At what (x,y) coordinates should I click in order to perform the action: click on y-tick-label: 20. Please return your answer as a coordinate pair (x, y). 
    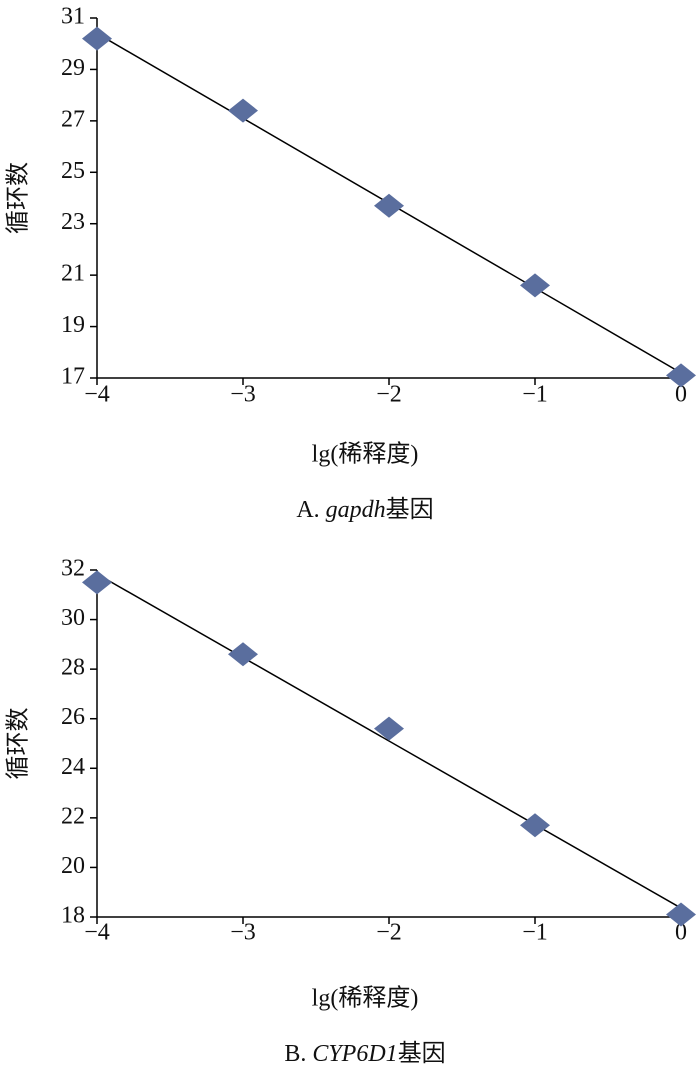
    Looking at the image, I should click on (73, 866).